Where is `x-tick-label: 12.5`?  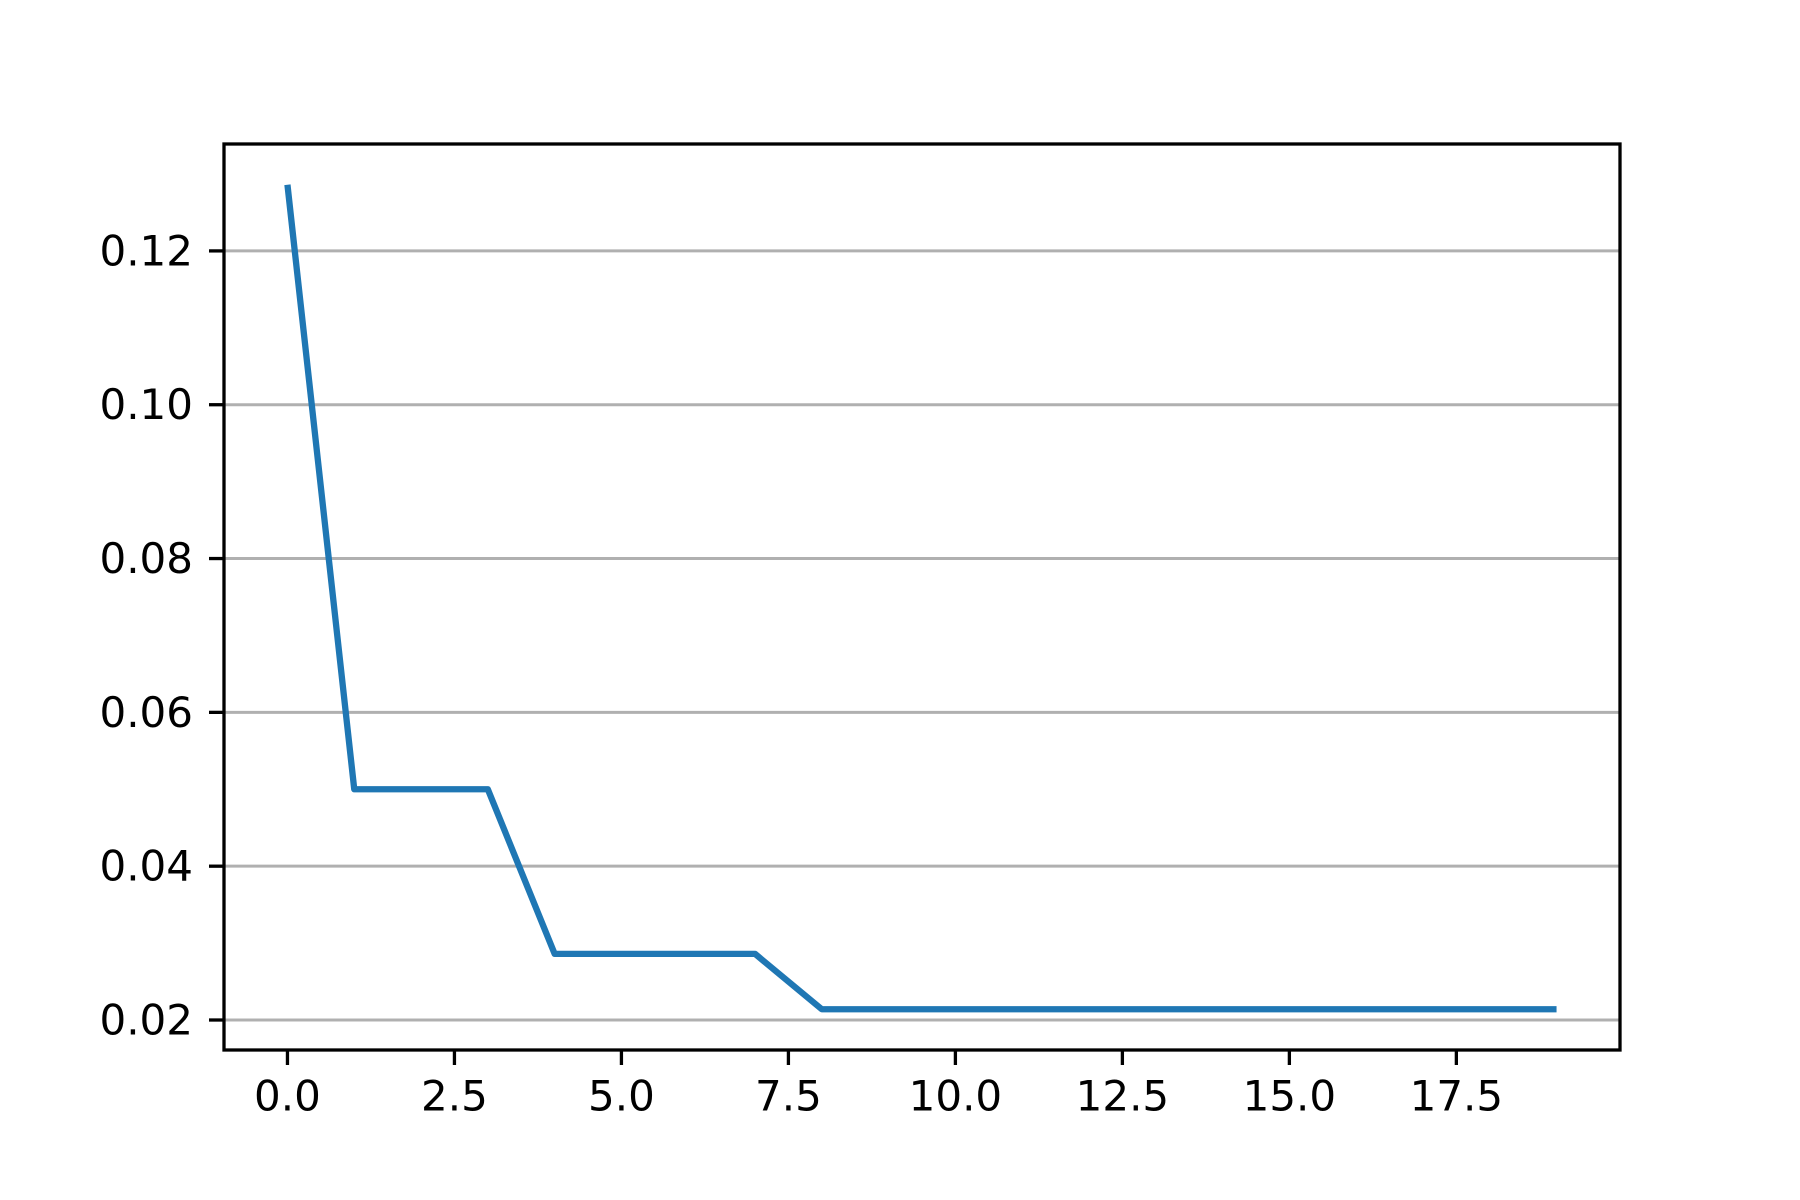
x-tick-label: 12.5 is located at coordinates (1123, 1096).